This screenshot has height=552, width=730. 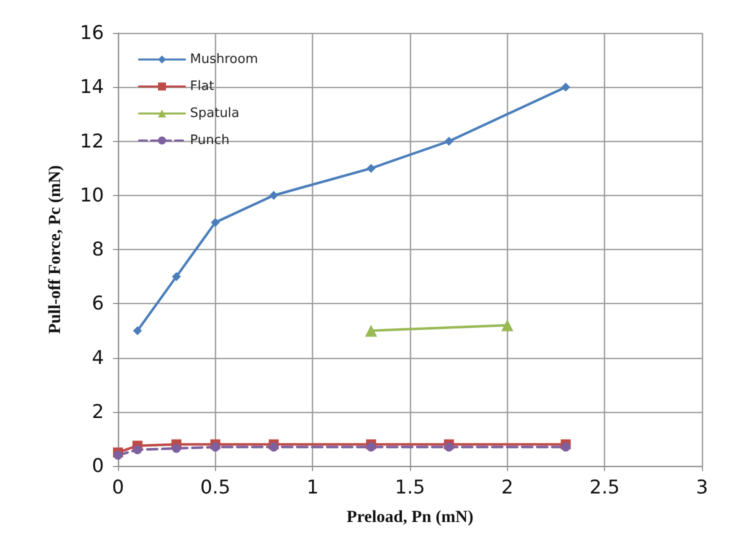 I want to click on x-tick-label: 2, so click(x=507, y=487).